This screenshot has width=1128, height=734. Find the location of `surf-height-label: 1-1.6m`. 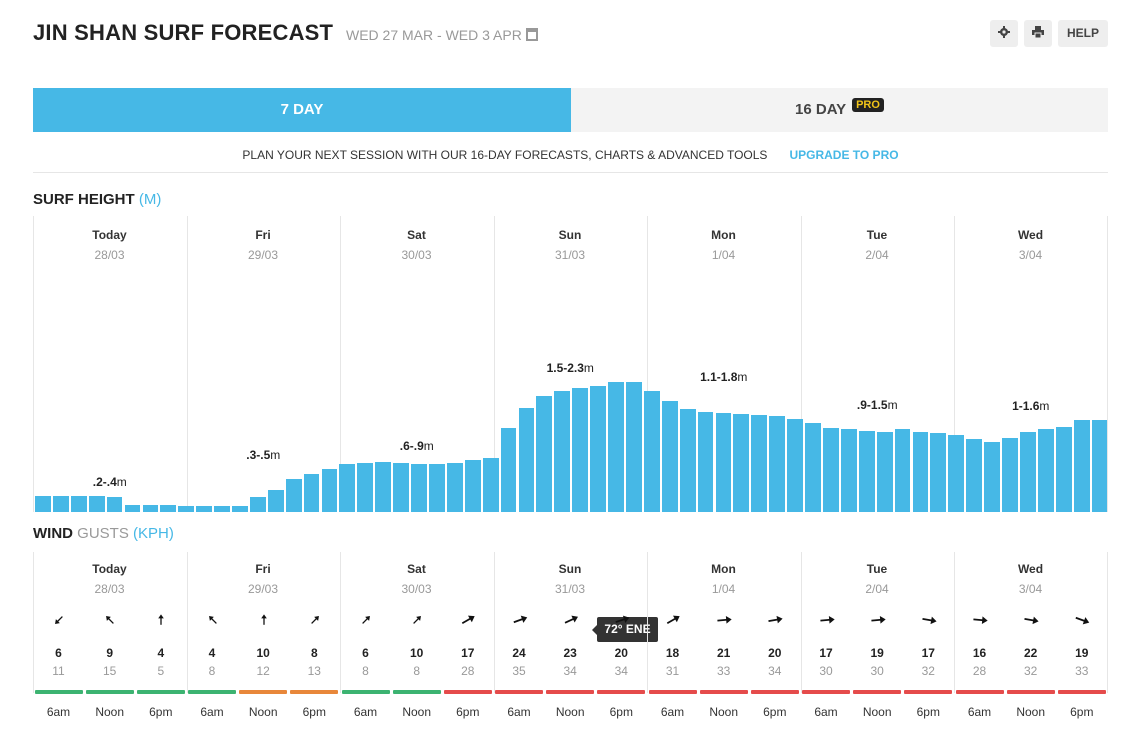

surf-height-label: 1-1.6m is located at coordinates (1031, 406).